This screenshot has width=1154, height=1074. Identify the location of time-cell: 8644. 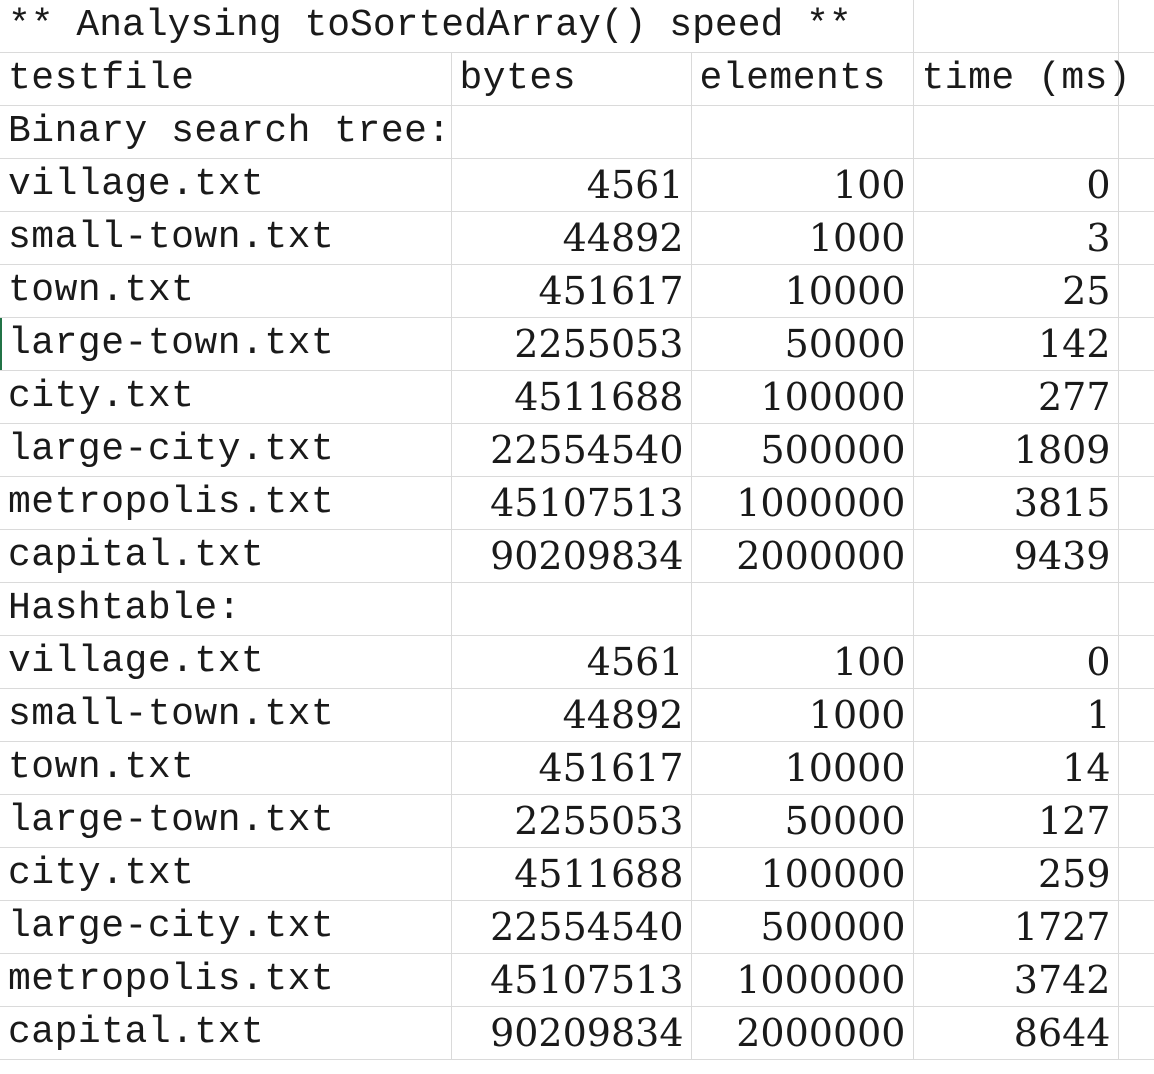
(1016, 1033).